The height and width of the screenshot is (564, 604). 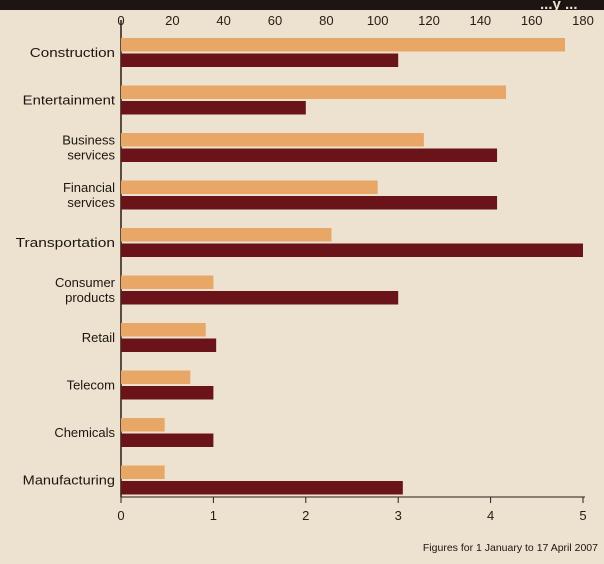 What do you see at coordinates (398, 515) in the screenshot?
I see `bottom-tick-label: 3` at bounding box center [398, 515].